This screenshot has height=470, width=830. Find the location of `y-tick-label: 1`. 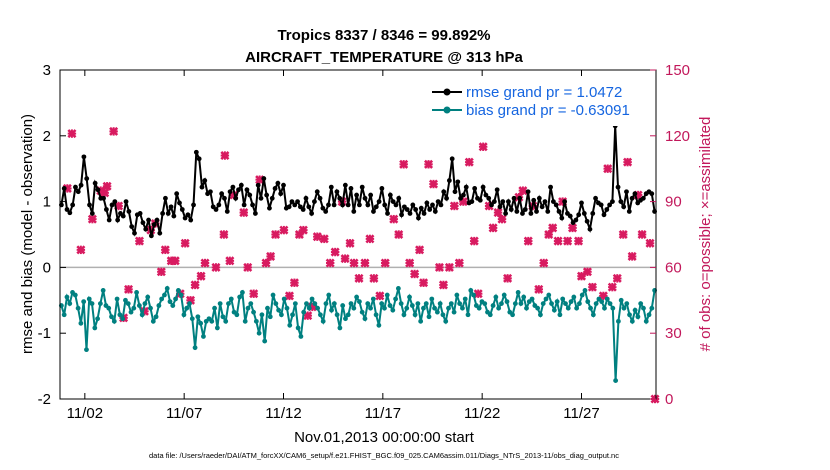

y-tick-label: 1 is located at coordinates (47, 202).